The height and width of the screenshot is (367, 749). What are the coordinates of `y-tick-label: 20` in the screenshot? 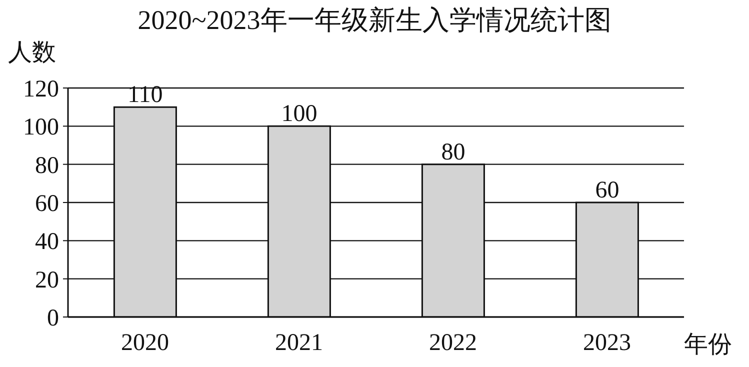 It's located at (47, 280).